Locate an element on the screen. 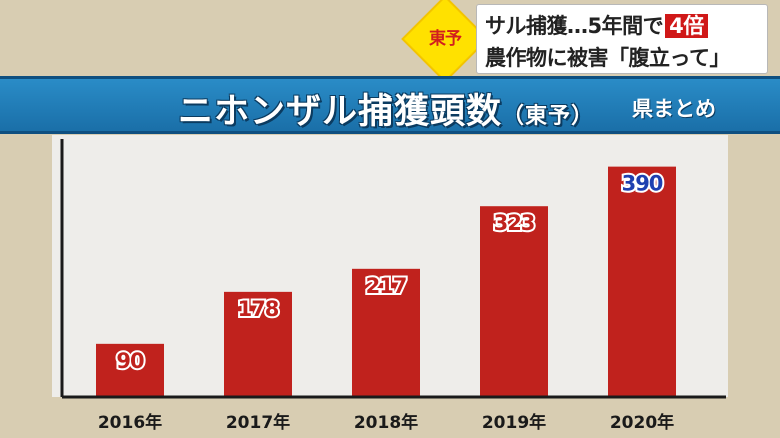 The width and height of the screenshot is (780, 438). data-label: 90 is located at coordinates (130, 361).